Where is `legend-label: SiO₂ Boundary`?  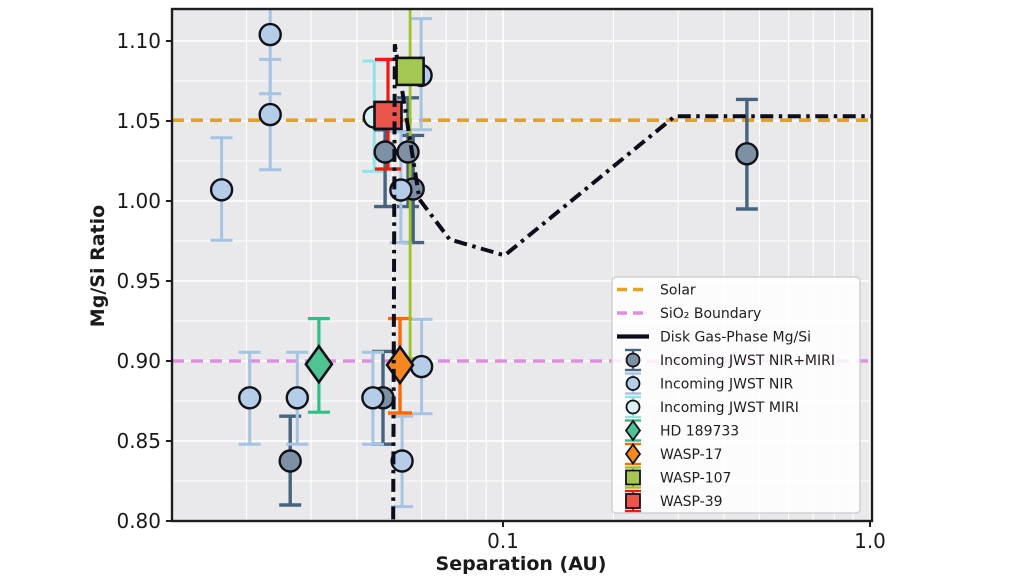
legend-label: SiO₂ Boundary is located at coordinates (710, 314).